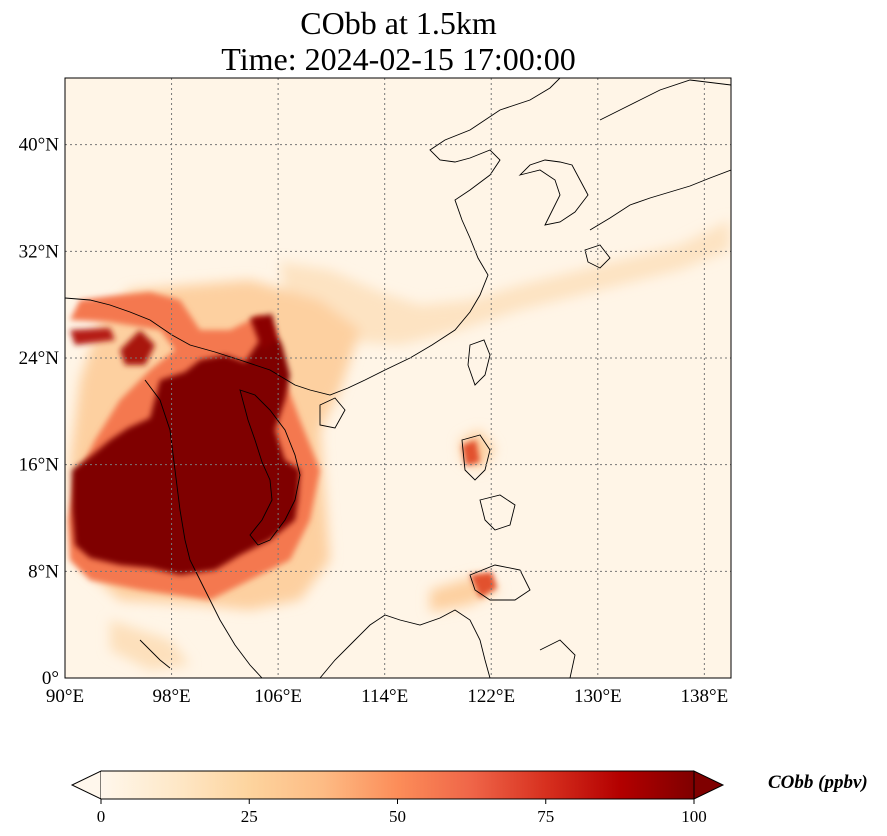 This screenshot has height=836, width=887. What do you see at coordinates (694, 816) in the screenshot?
I see `colorbar-tick-label: 100` at bounding box center [694, 816].